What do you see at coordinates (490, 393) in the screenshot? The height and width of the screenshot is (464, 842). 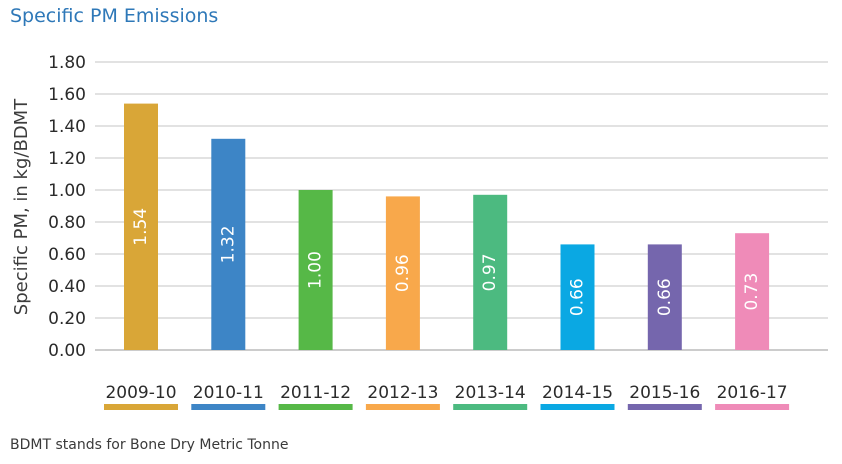 I see `x-tick-label: 2013-14` at bounding box center [490, 393].